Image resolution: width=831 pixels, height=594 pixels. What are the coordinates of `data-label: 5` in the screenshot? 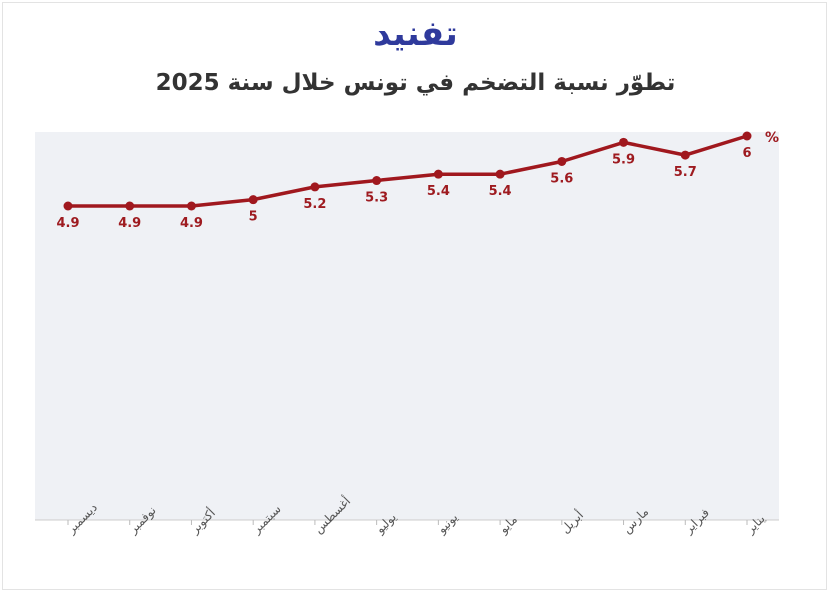 It's located at (253, 217).